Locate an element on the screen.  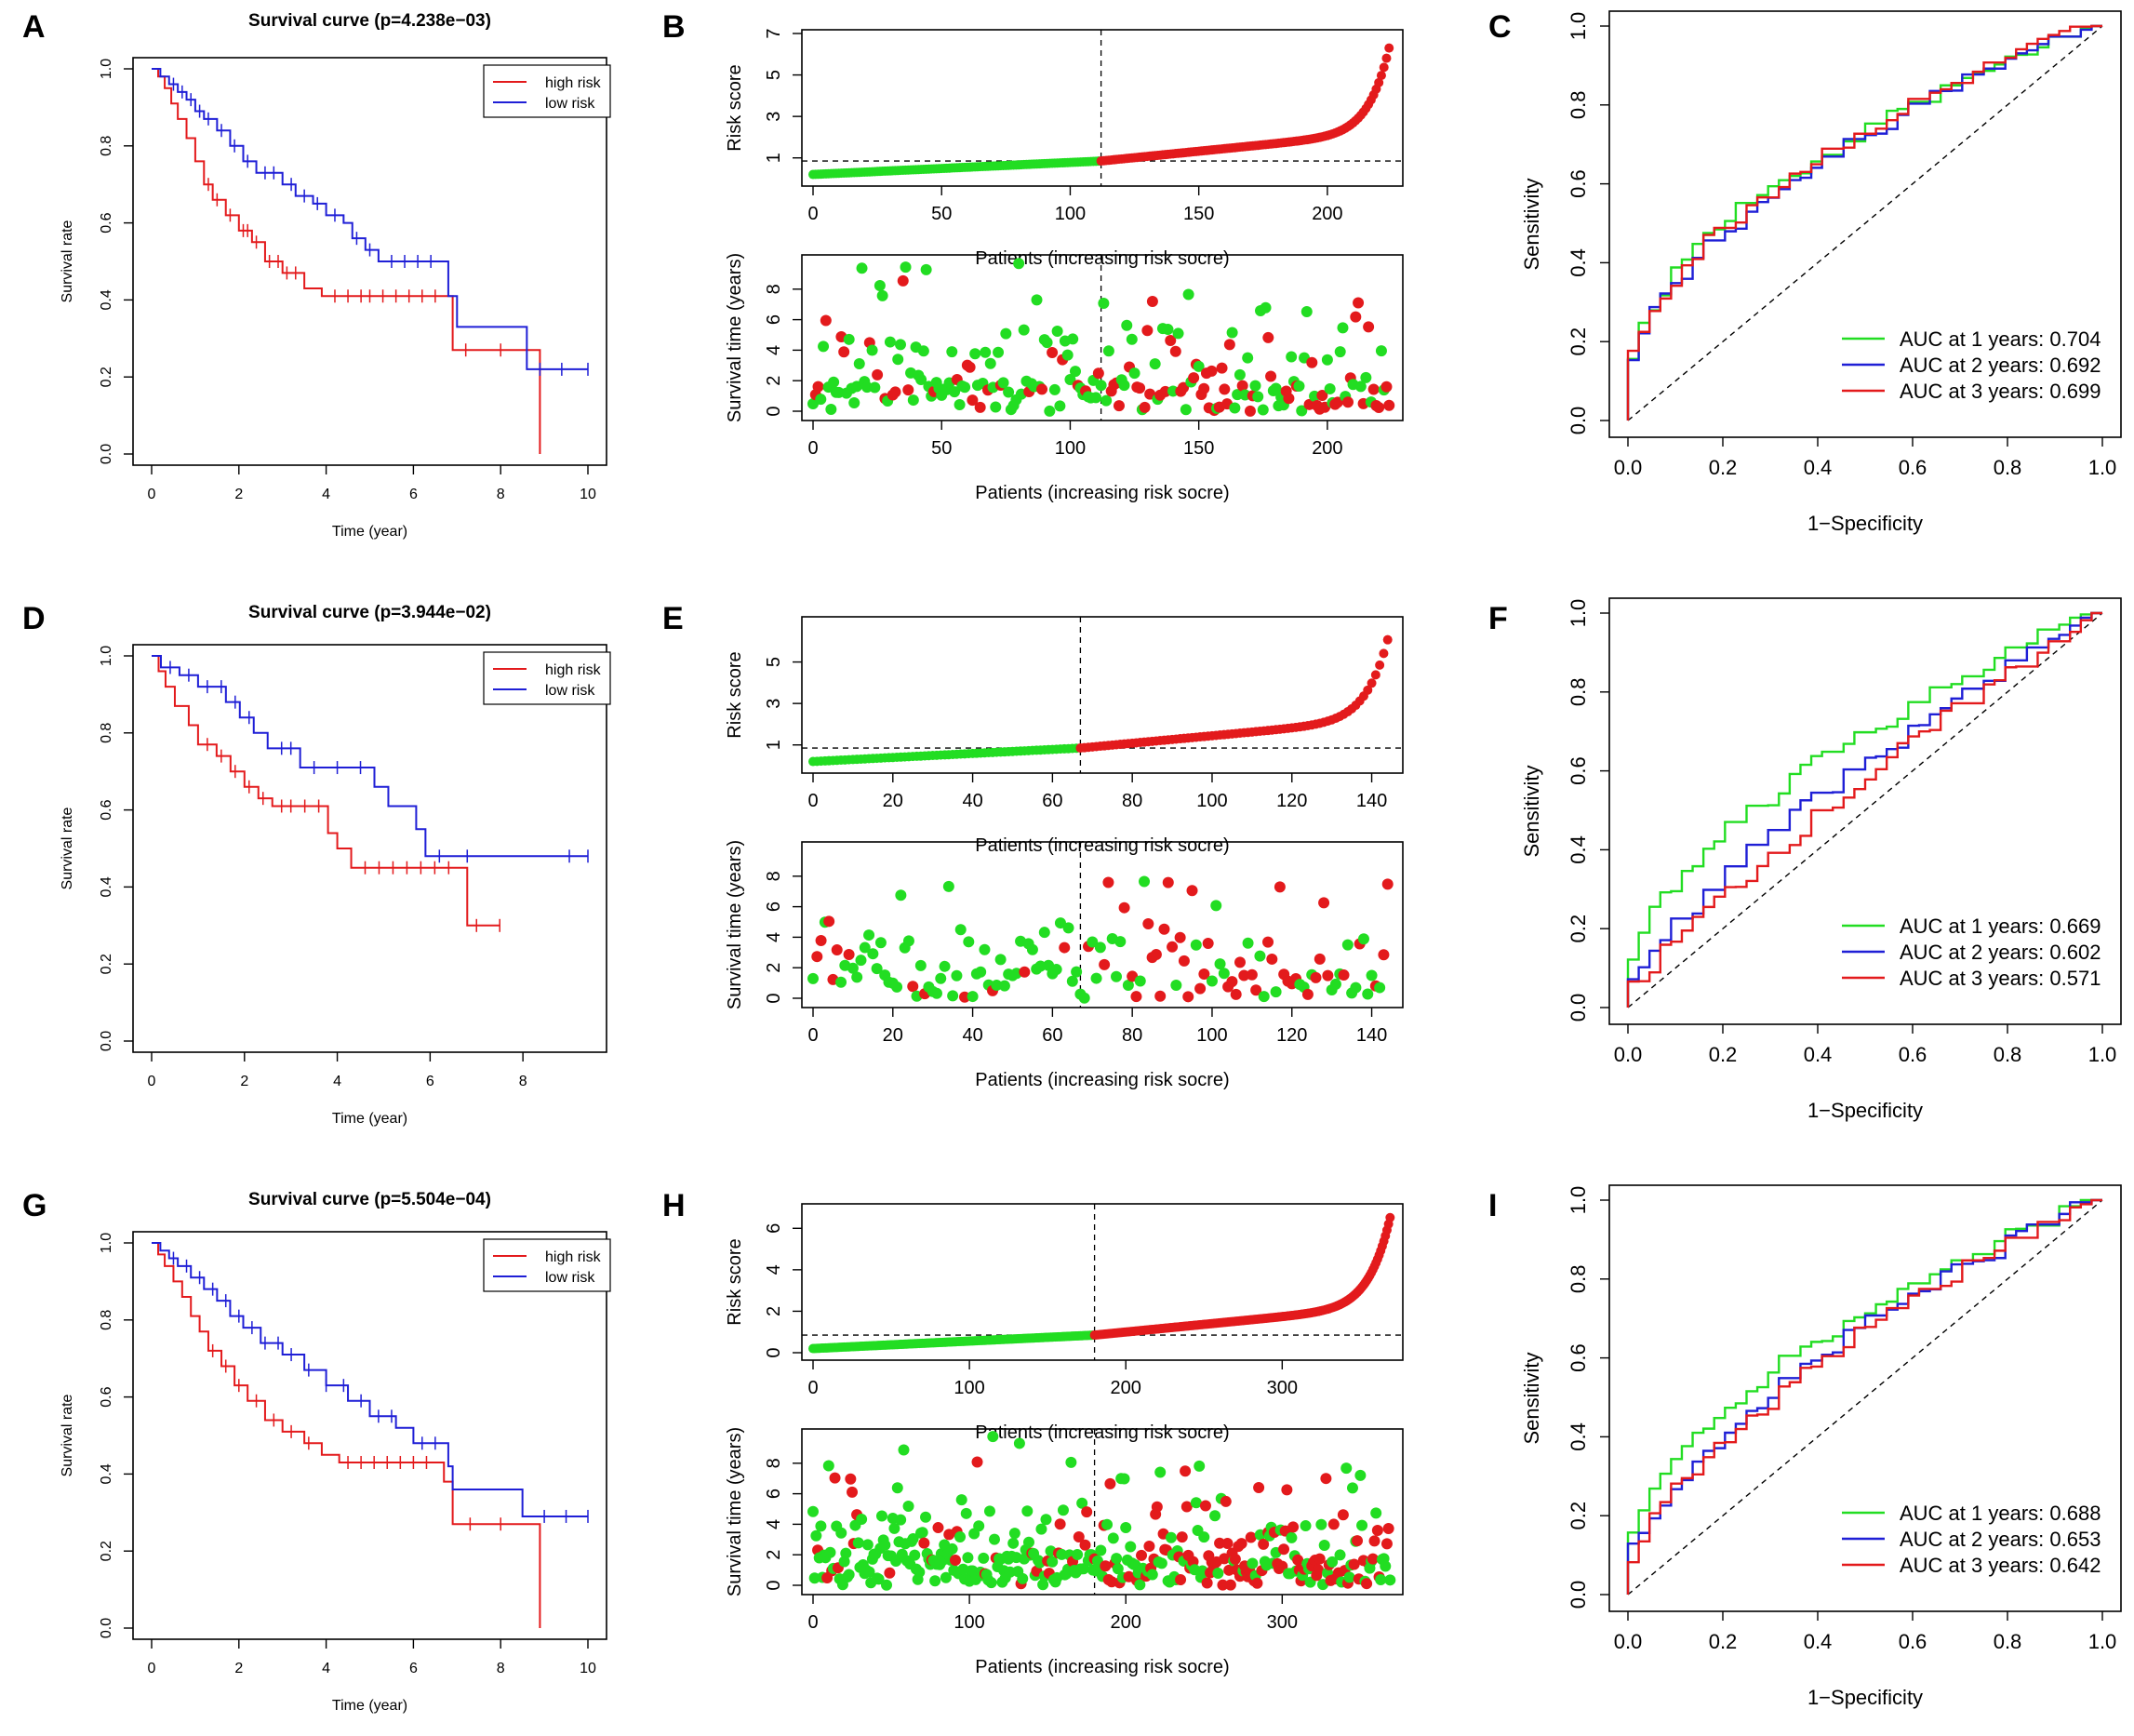
x-tick-label: 100 is located at coordinates (1211, 1035).